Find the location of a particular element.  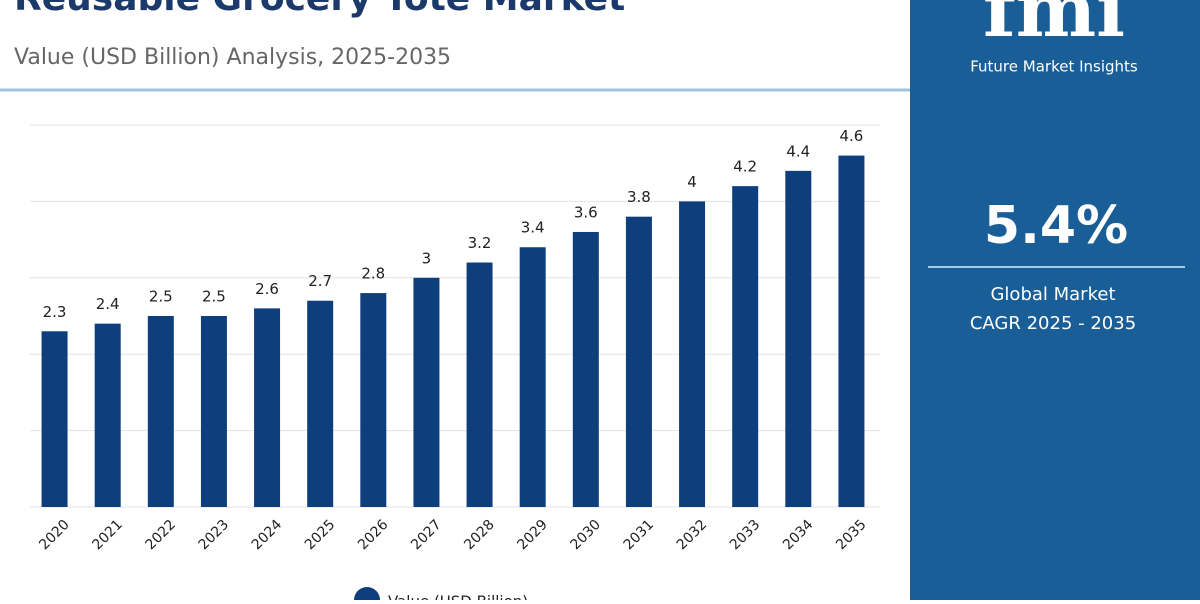

data-label: 4.6 is located at coordinates (852, 136).